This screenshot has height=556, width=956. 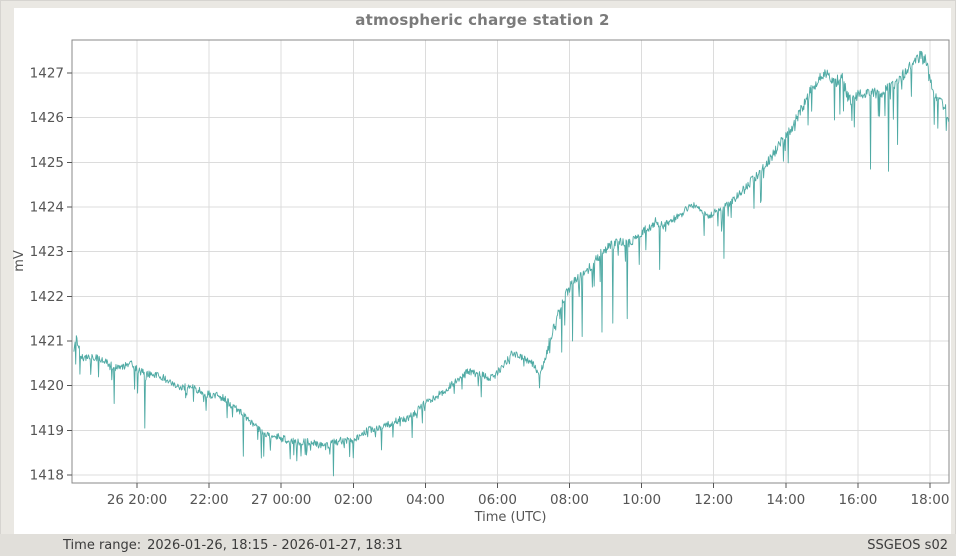 What do you see at coordinates (47, 252) in the screenshot?
I see `y-tick-label: 1423` at bounding box center [47, 252].